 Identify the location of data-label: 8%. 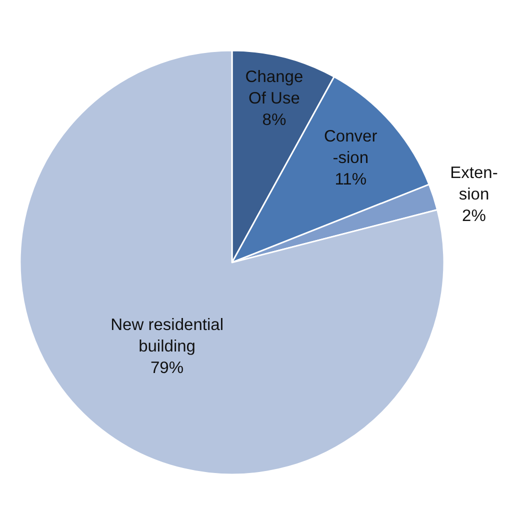
(274, 119).